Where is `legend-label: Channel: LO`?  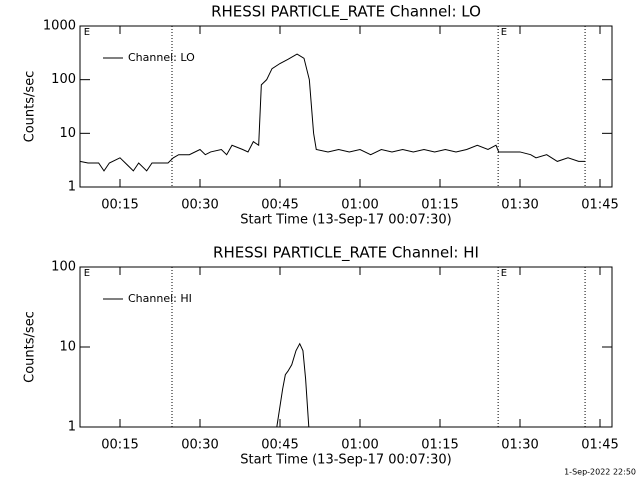
legend-label: Channel: LO is located at coordinates (161, 57).